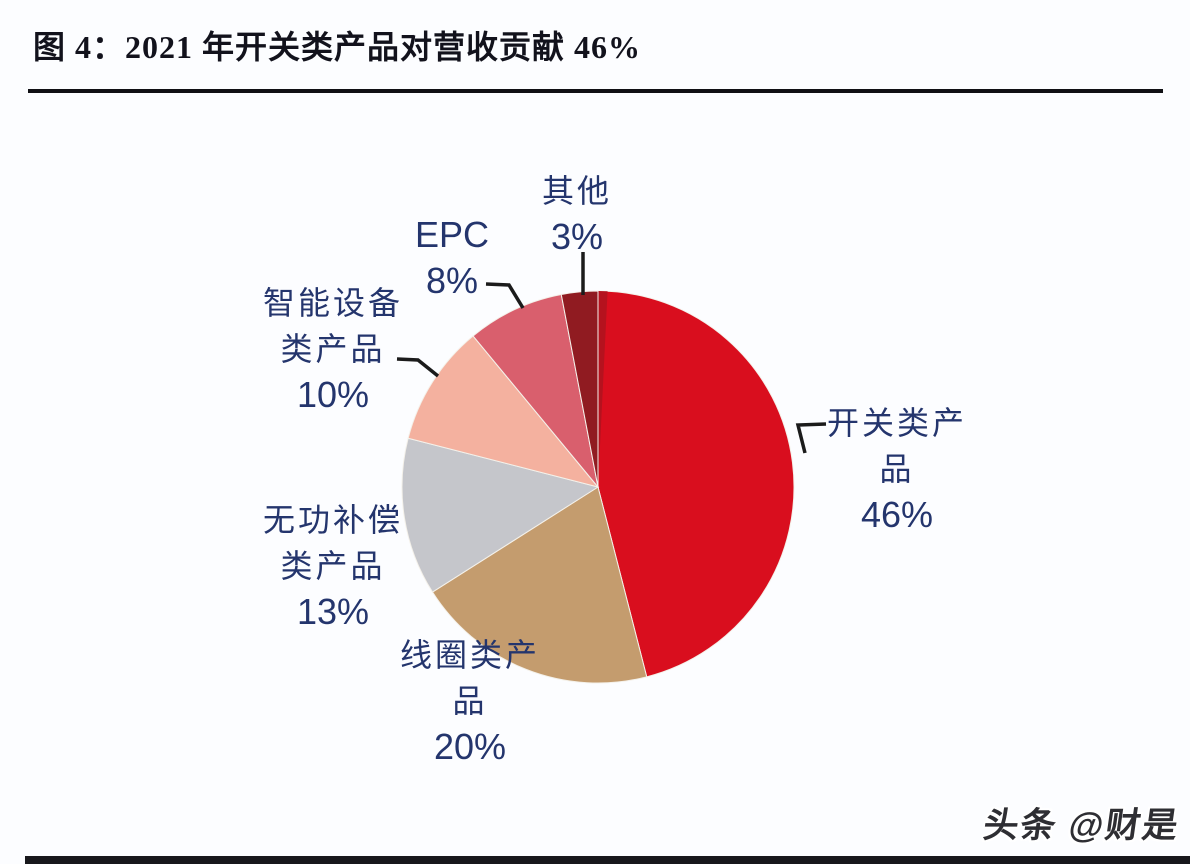 The height and width of the screenshot is (864, 1190). What do you see at coordinates (505, 295) in the screenshot?
I see `leader-line-EPC` at bounding box center [505, 295].